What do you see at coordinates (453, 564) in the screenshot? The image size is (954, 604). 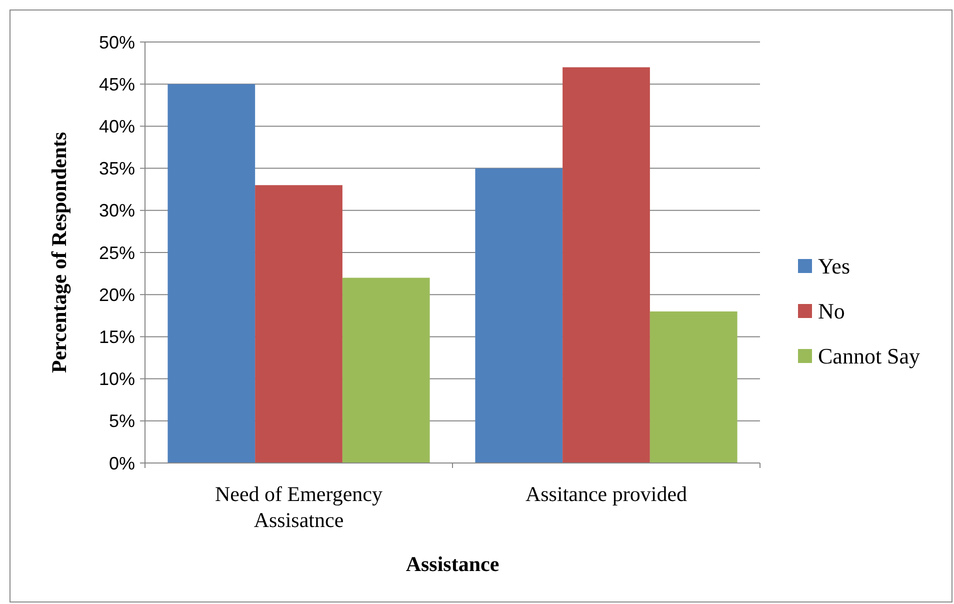 I see `x-axis-title: Assistance` at bounding box center [453, 564].